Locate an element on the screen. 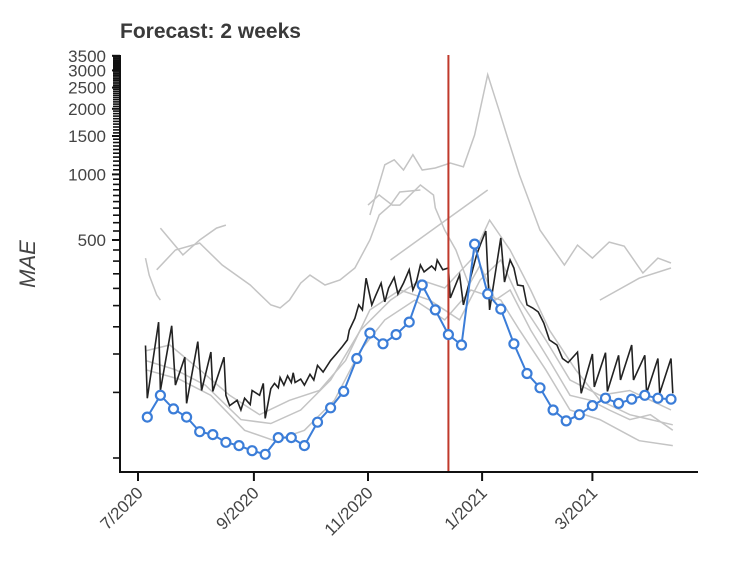 Image resolution: width=738 pixels, height=566 pixels. x-axis-ticks: 7/2020 9/2020 11/2020 1/2021 3/2021 is located at coordinates (349, 505).